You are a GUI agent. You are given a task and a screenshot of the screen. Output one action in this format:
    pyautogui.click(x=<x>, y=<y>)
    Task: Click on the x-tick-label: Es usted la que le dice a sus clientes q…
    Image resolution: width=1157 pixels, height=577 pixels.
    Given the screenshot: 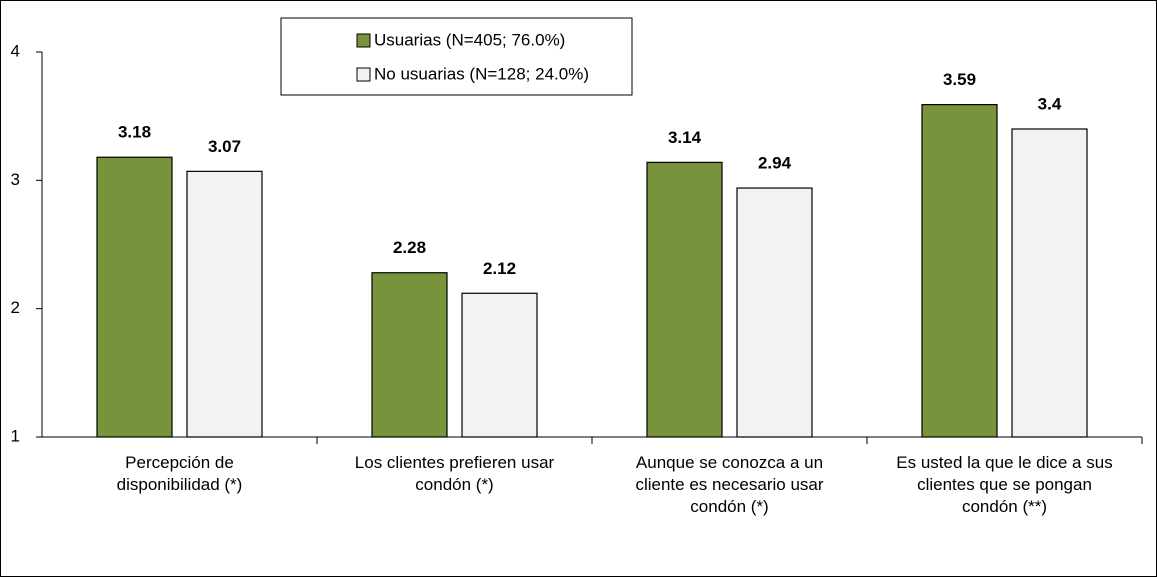 What is the action you would take?
    pyautogui.click(x=1004, y=484)
    